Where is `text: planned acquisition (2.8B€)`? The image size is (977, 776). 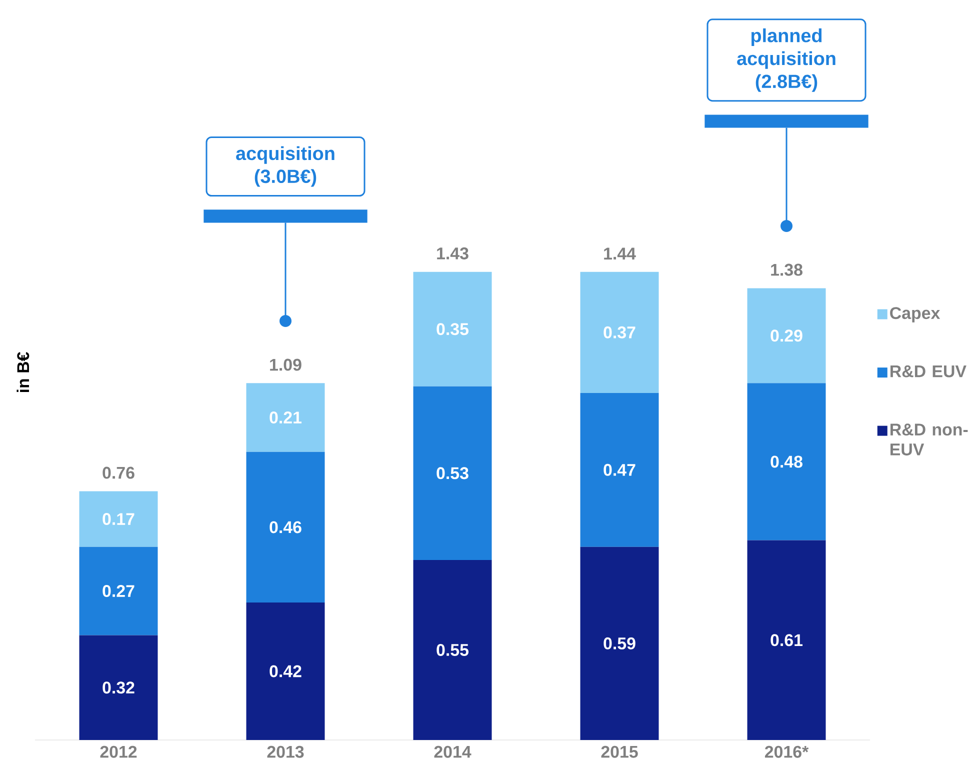
text: planned acquisition (2.8B€) is located at coordinates (786, 60).